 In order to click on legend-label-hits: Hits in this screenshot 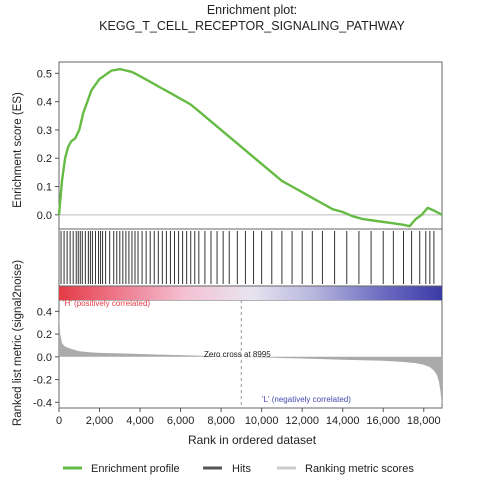, I will do `click(241, 469)`.